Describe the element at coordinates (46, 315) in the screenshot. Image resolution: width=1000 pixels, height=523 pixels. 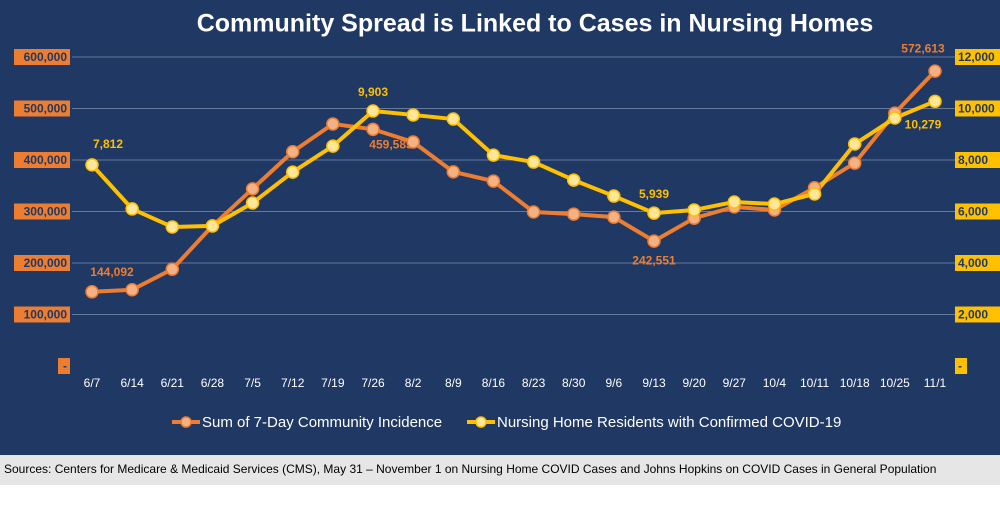
I see `y-tick-label: 100,000` at that location.